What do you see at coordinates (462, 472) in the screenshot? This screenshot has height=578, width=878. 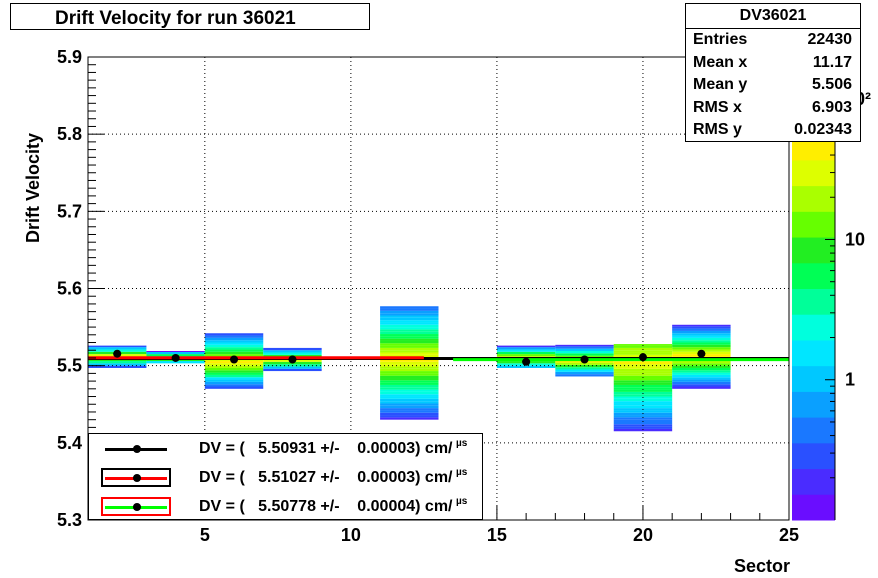 I see `legend-unit: µs` at bounding box center [462, 472].